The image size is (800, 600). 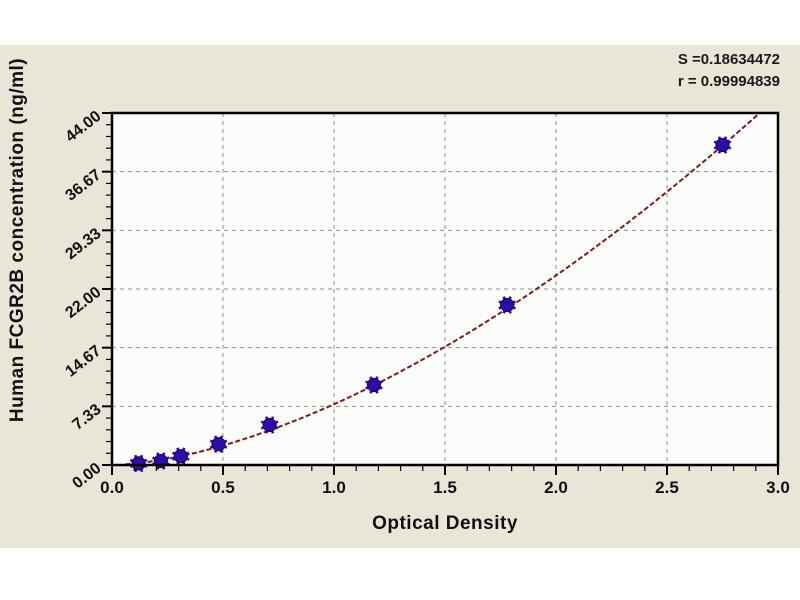 I want to click on fit-s-value: S =0.18634472, so click(x=728, y=59).